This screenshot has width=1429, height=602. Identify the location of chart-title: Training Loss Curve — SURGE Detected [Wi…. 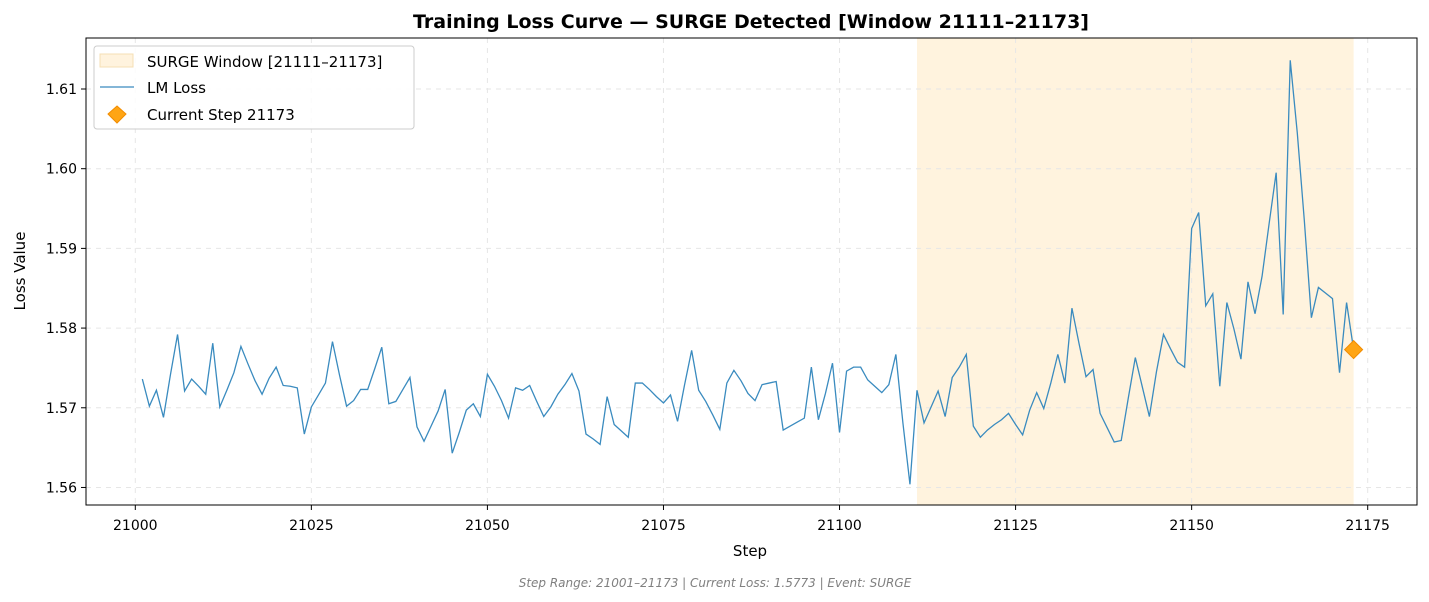
(751, 22).